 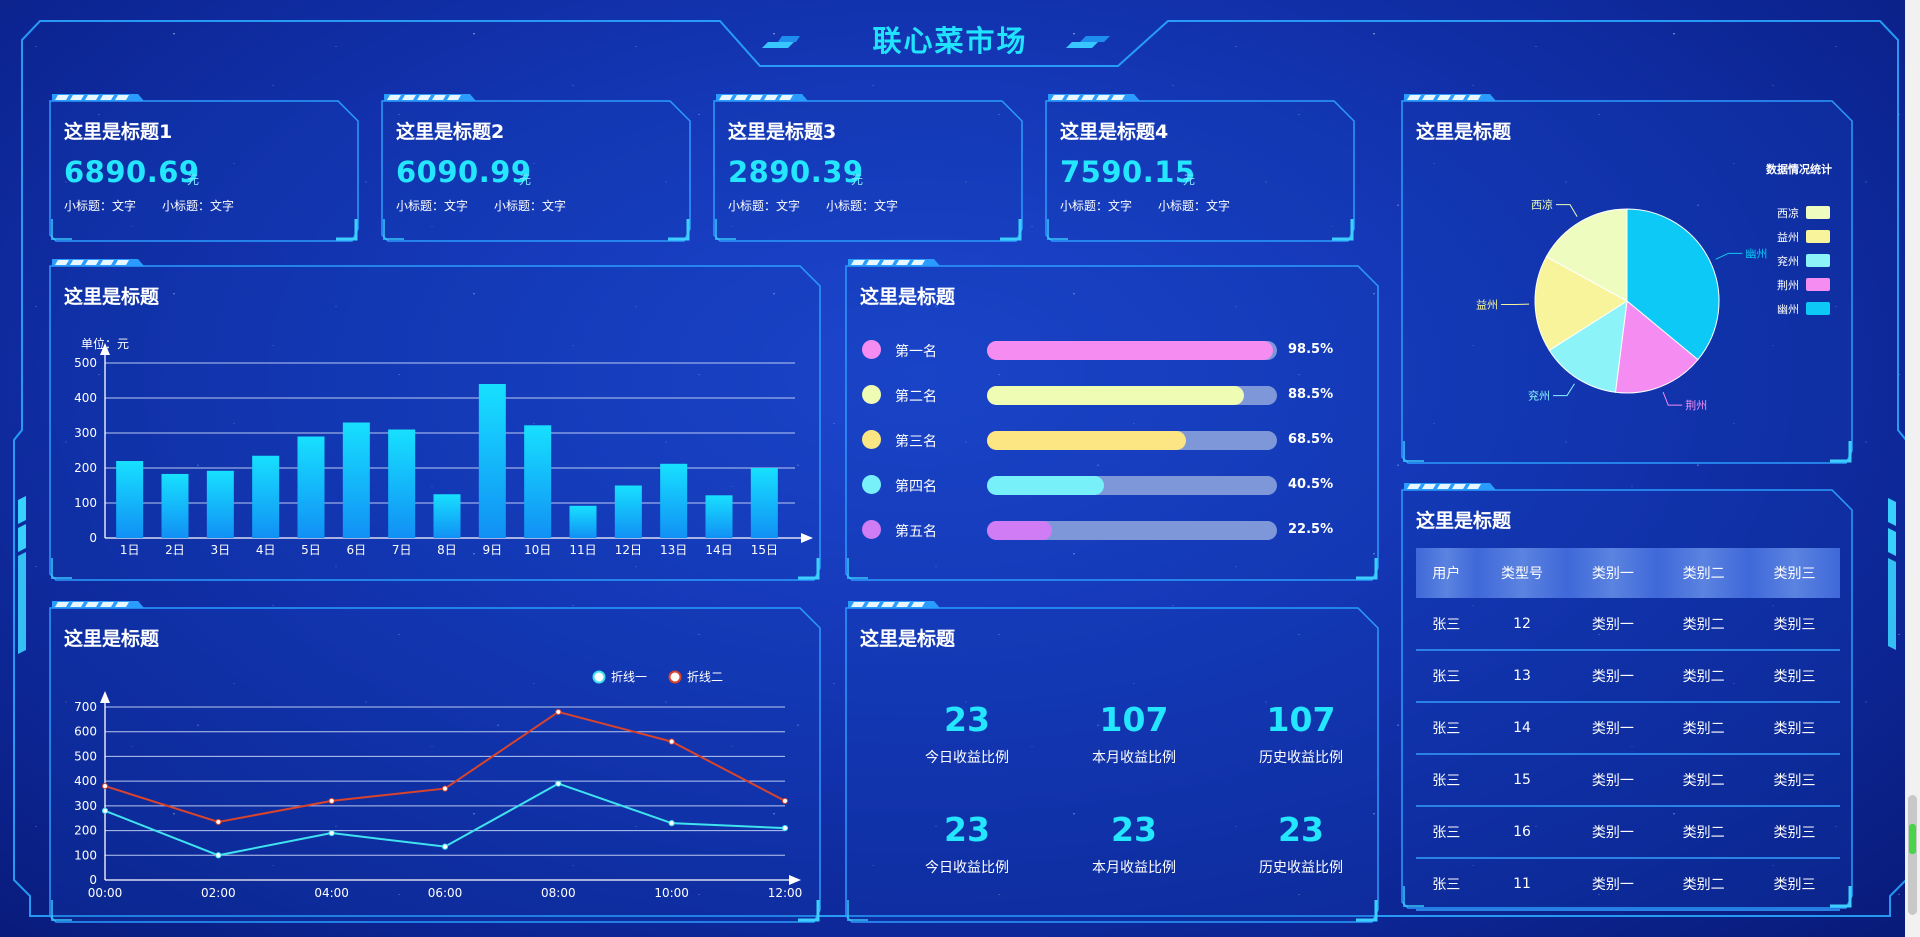 I want to click on table-header-cell: 类别二, so click(x=1704, y=573).